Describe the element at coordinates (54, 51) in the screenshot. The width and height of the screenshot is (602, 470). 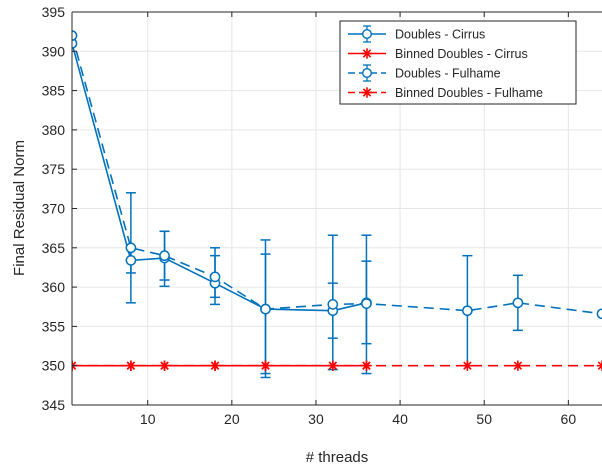
I see `y-tick-label: 390` at that location.